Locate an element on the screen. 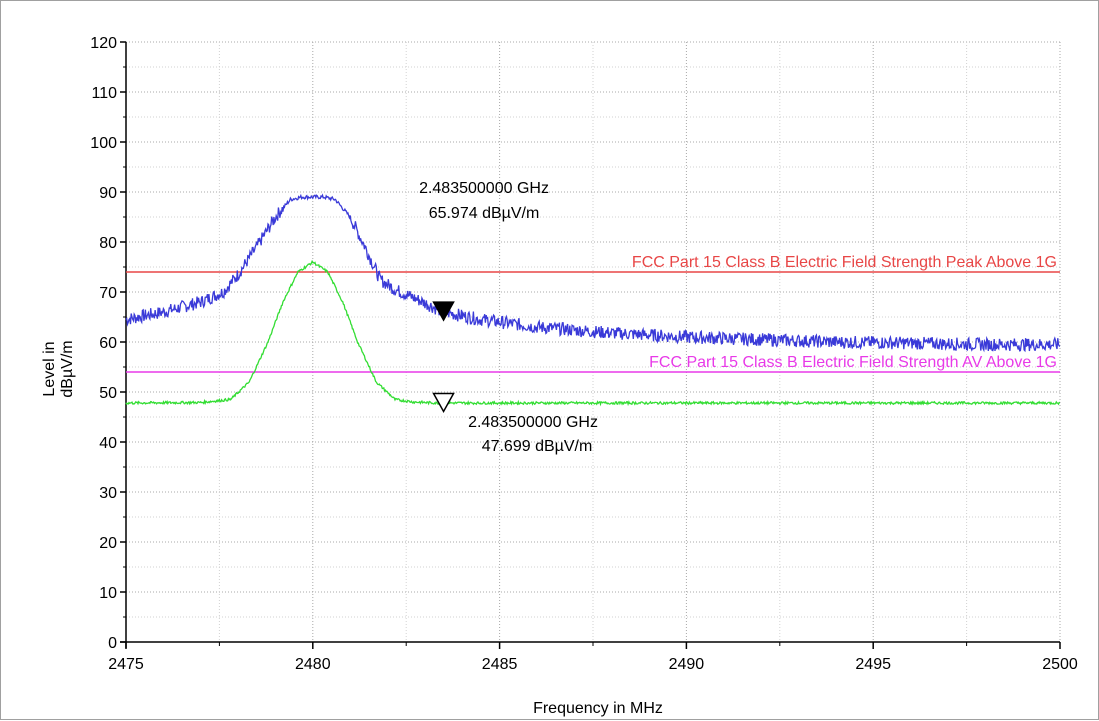  y-tick-label: 110 is located at coordinates (104, 93).